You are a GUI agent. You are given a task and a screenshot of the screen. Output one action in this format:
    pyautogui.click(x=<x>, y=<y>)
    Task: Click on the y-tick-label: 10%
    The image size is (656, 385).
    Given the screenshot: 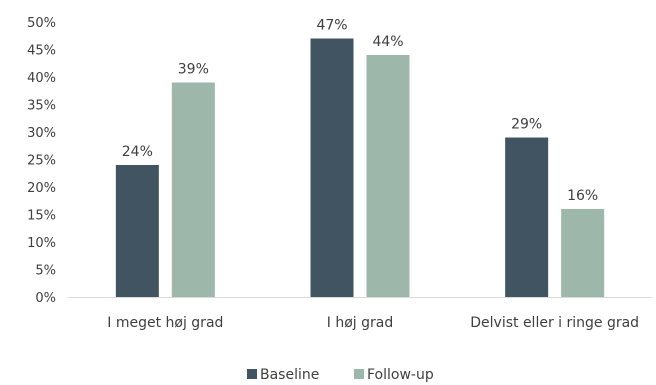 What is the action you would take?
    pyautogui.click(x=41, y=243)
    